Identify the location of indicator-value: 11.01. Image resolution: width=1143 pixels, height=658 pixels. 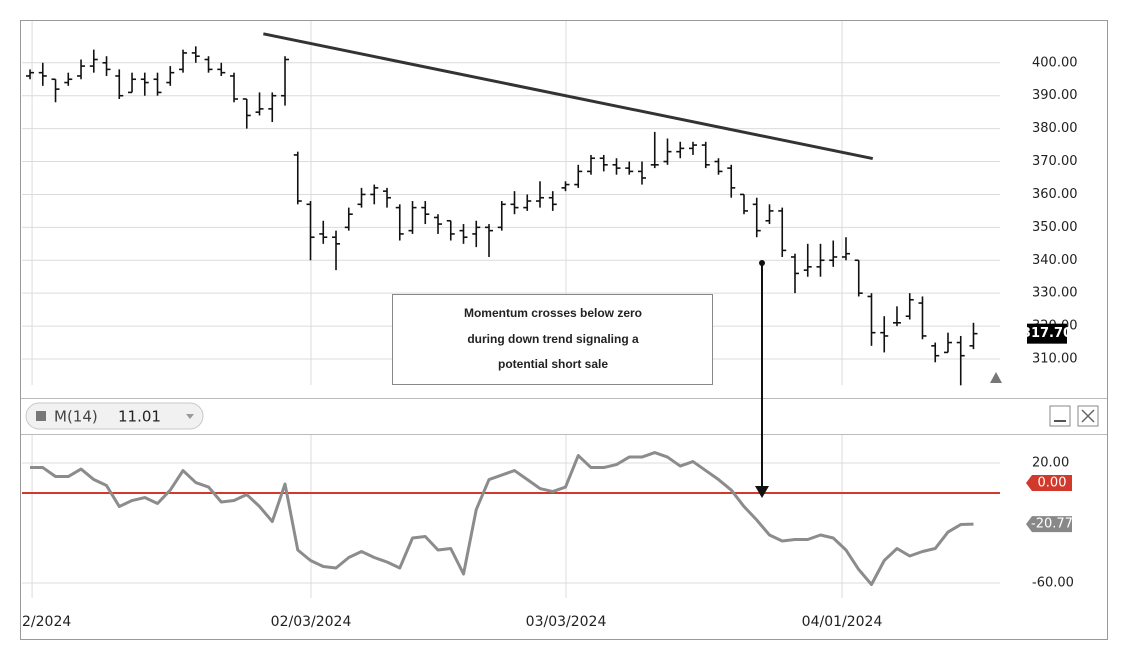
(139, 417).